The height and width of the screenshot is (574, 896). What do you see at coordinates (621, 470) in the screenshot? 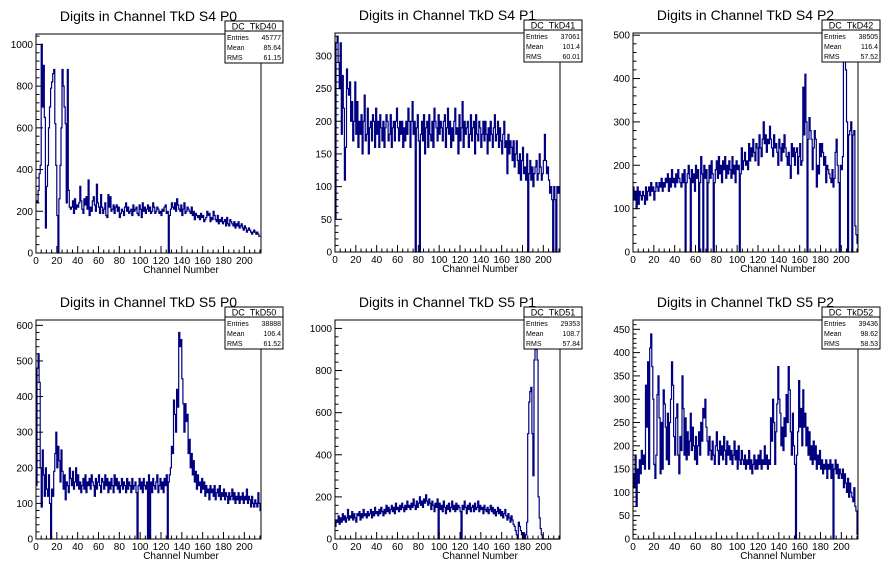
I see `y-tick-label: 150` at bounding box center [621, 470].